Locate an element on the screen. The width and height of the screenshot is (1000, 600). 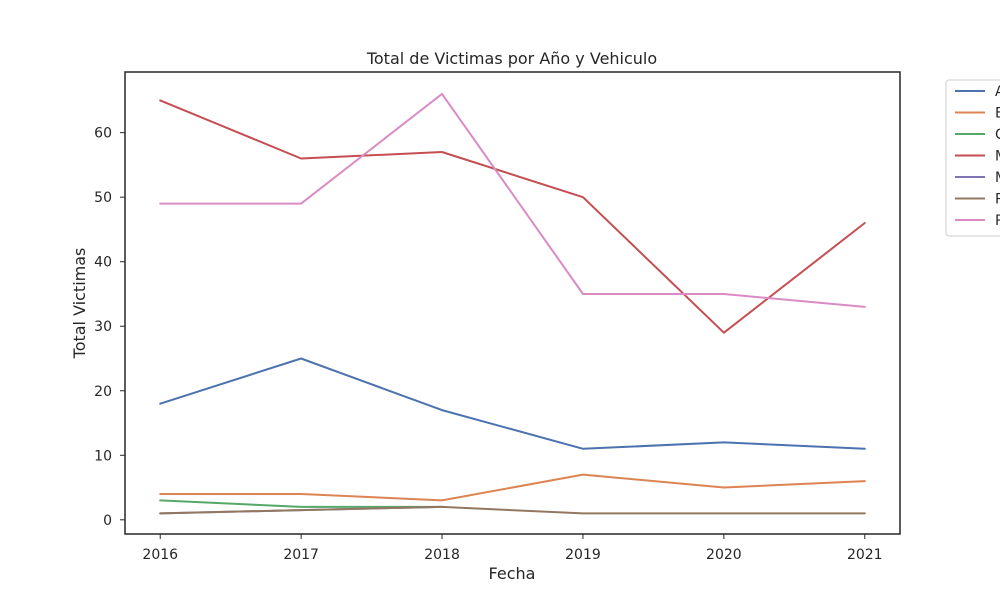
y-tick-label: 10 is located at coordinates (103, 456).